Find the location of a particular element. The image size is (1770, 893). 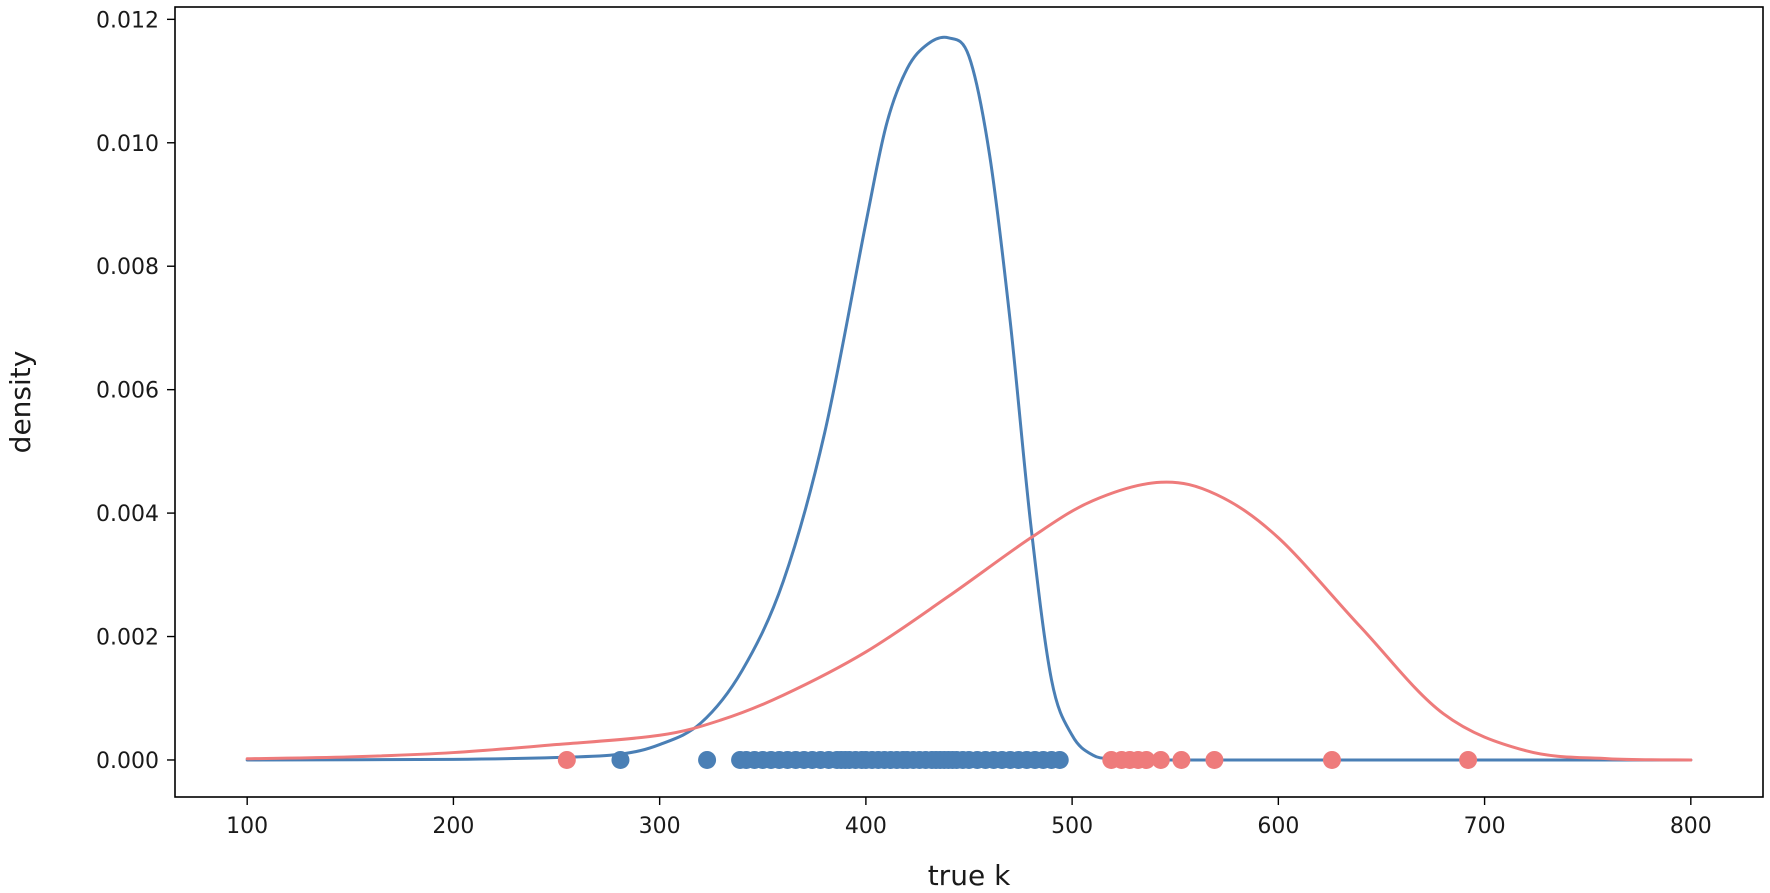

x-tick-label: 200 is located at coordinates (453, 826).